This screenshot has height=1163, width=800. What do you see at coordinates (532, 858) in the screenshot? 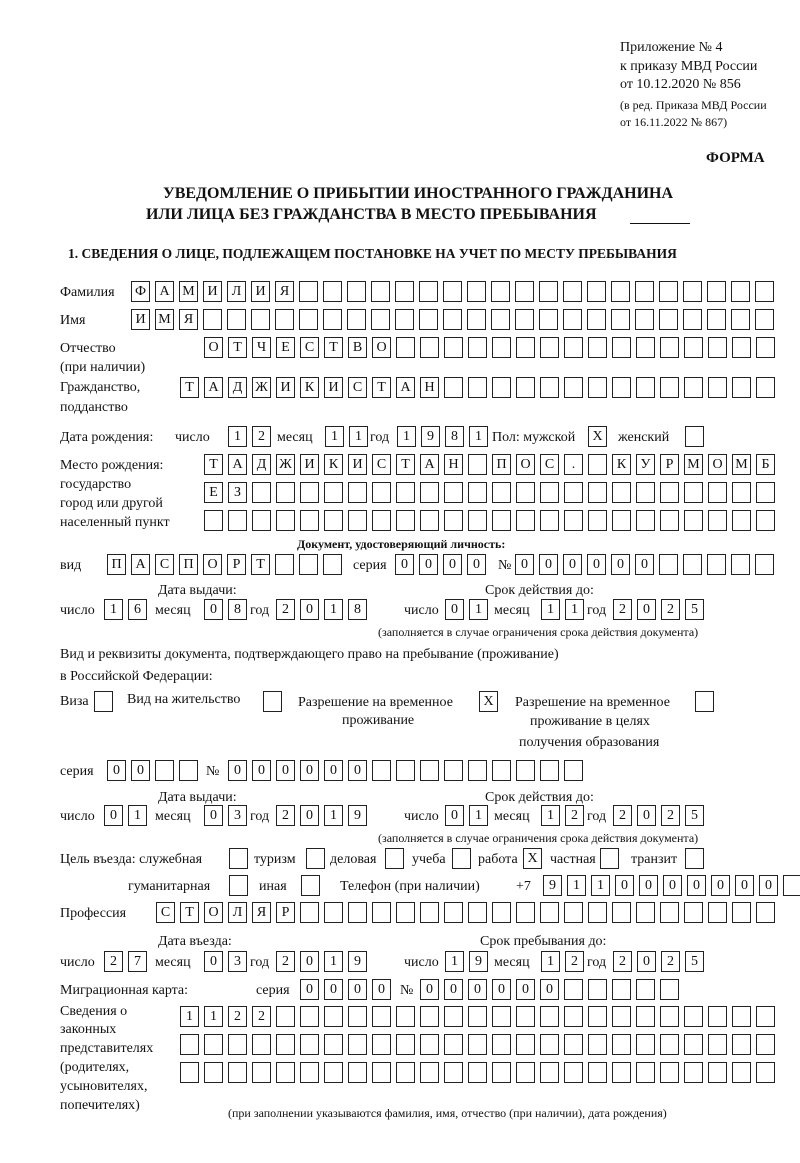
I see `checkbox-cell: X` at bounding box center [532, 858].